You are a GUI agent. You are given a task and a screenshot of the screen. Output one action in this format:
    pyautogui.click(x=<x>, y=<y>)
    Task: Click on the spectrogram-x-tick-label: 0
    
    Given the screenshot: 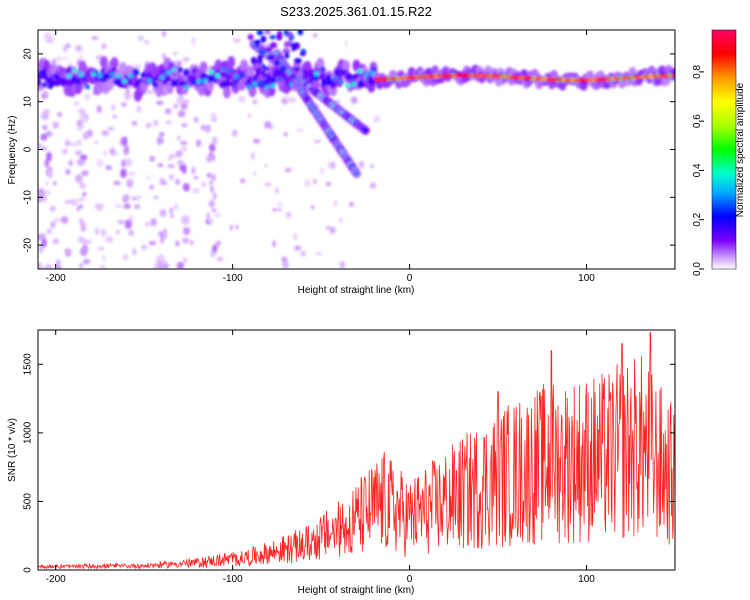 What is the action you would take?
    pyautogui.click(x=410, y=278)
    